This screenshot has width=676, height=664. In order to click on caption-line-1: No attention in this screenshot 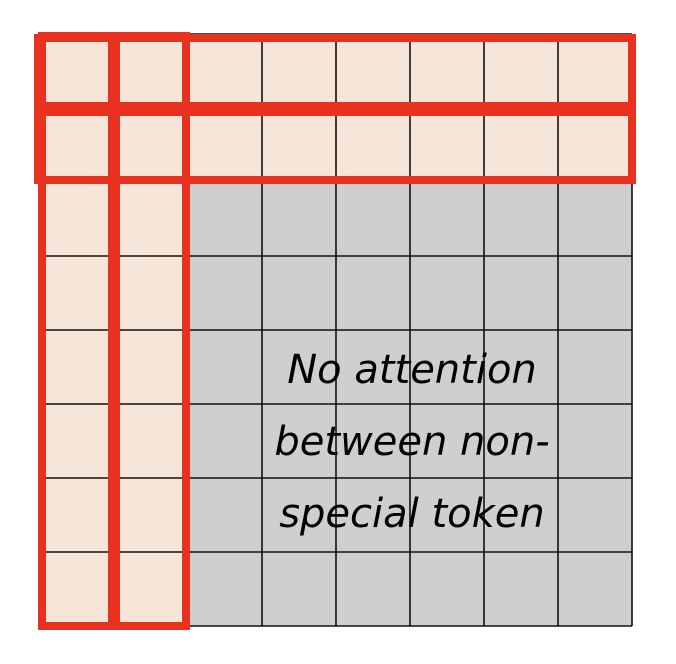, I will do `click(412, 370)`.